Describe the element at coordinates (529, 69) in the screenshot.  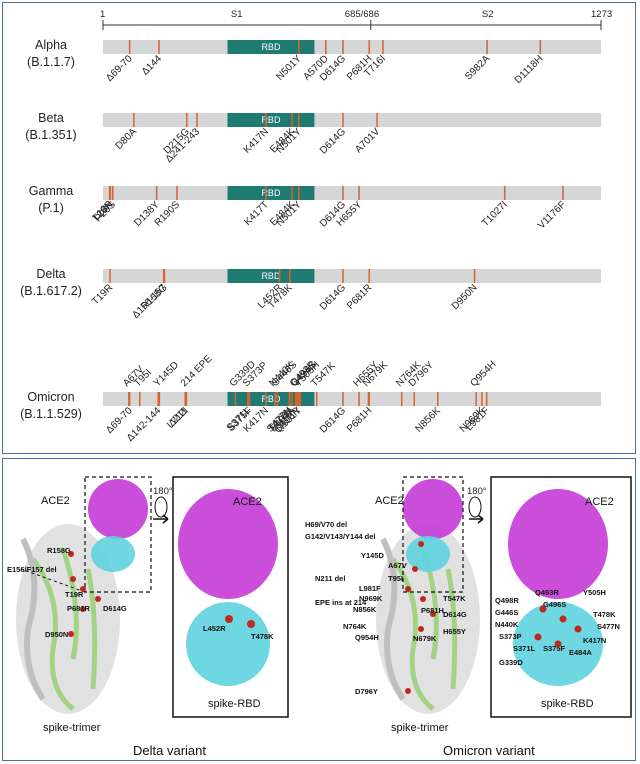
I see `mutation-label: D1118H` at that location.